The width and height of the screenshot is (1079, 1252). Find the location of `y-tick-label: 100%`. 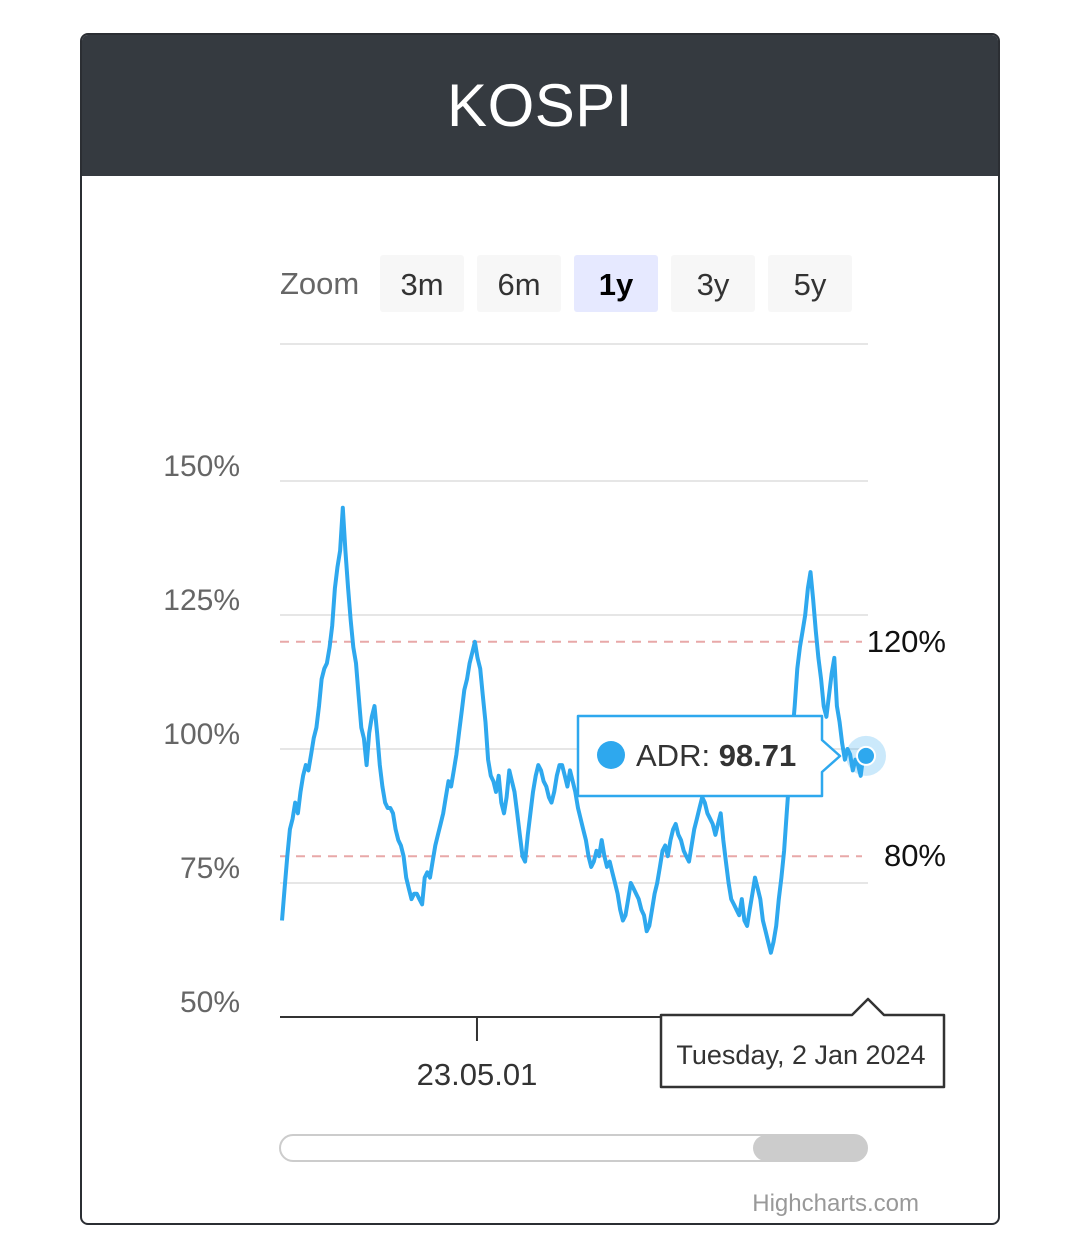

y-tick-label: 100% is located at coordinates (201, 734).